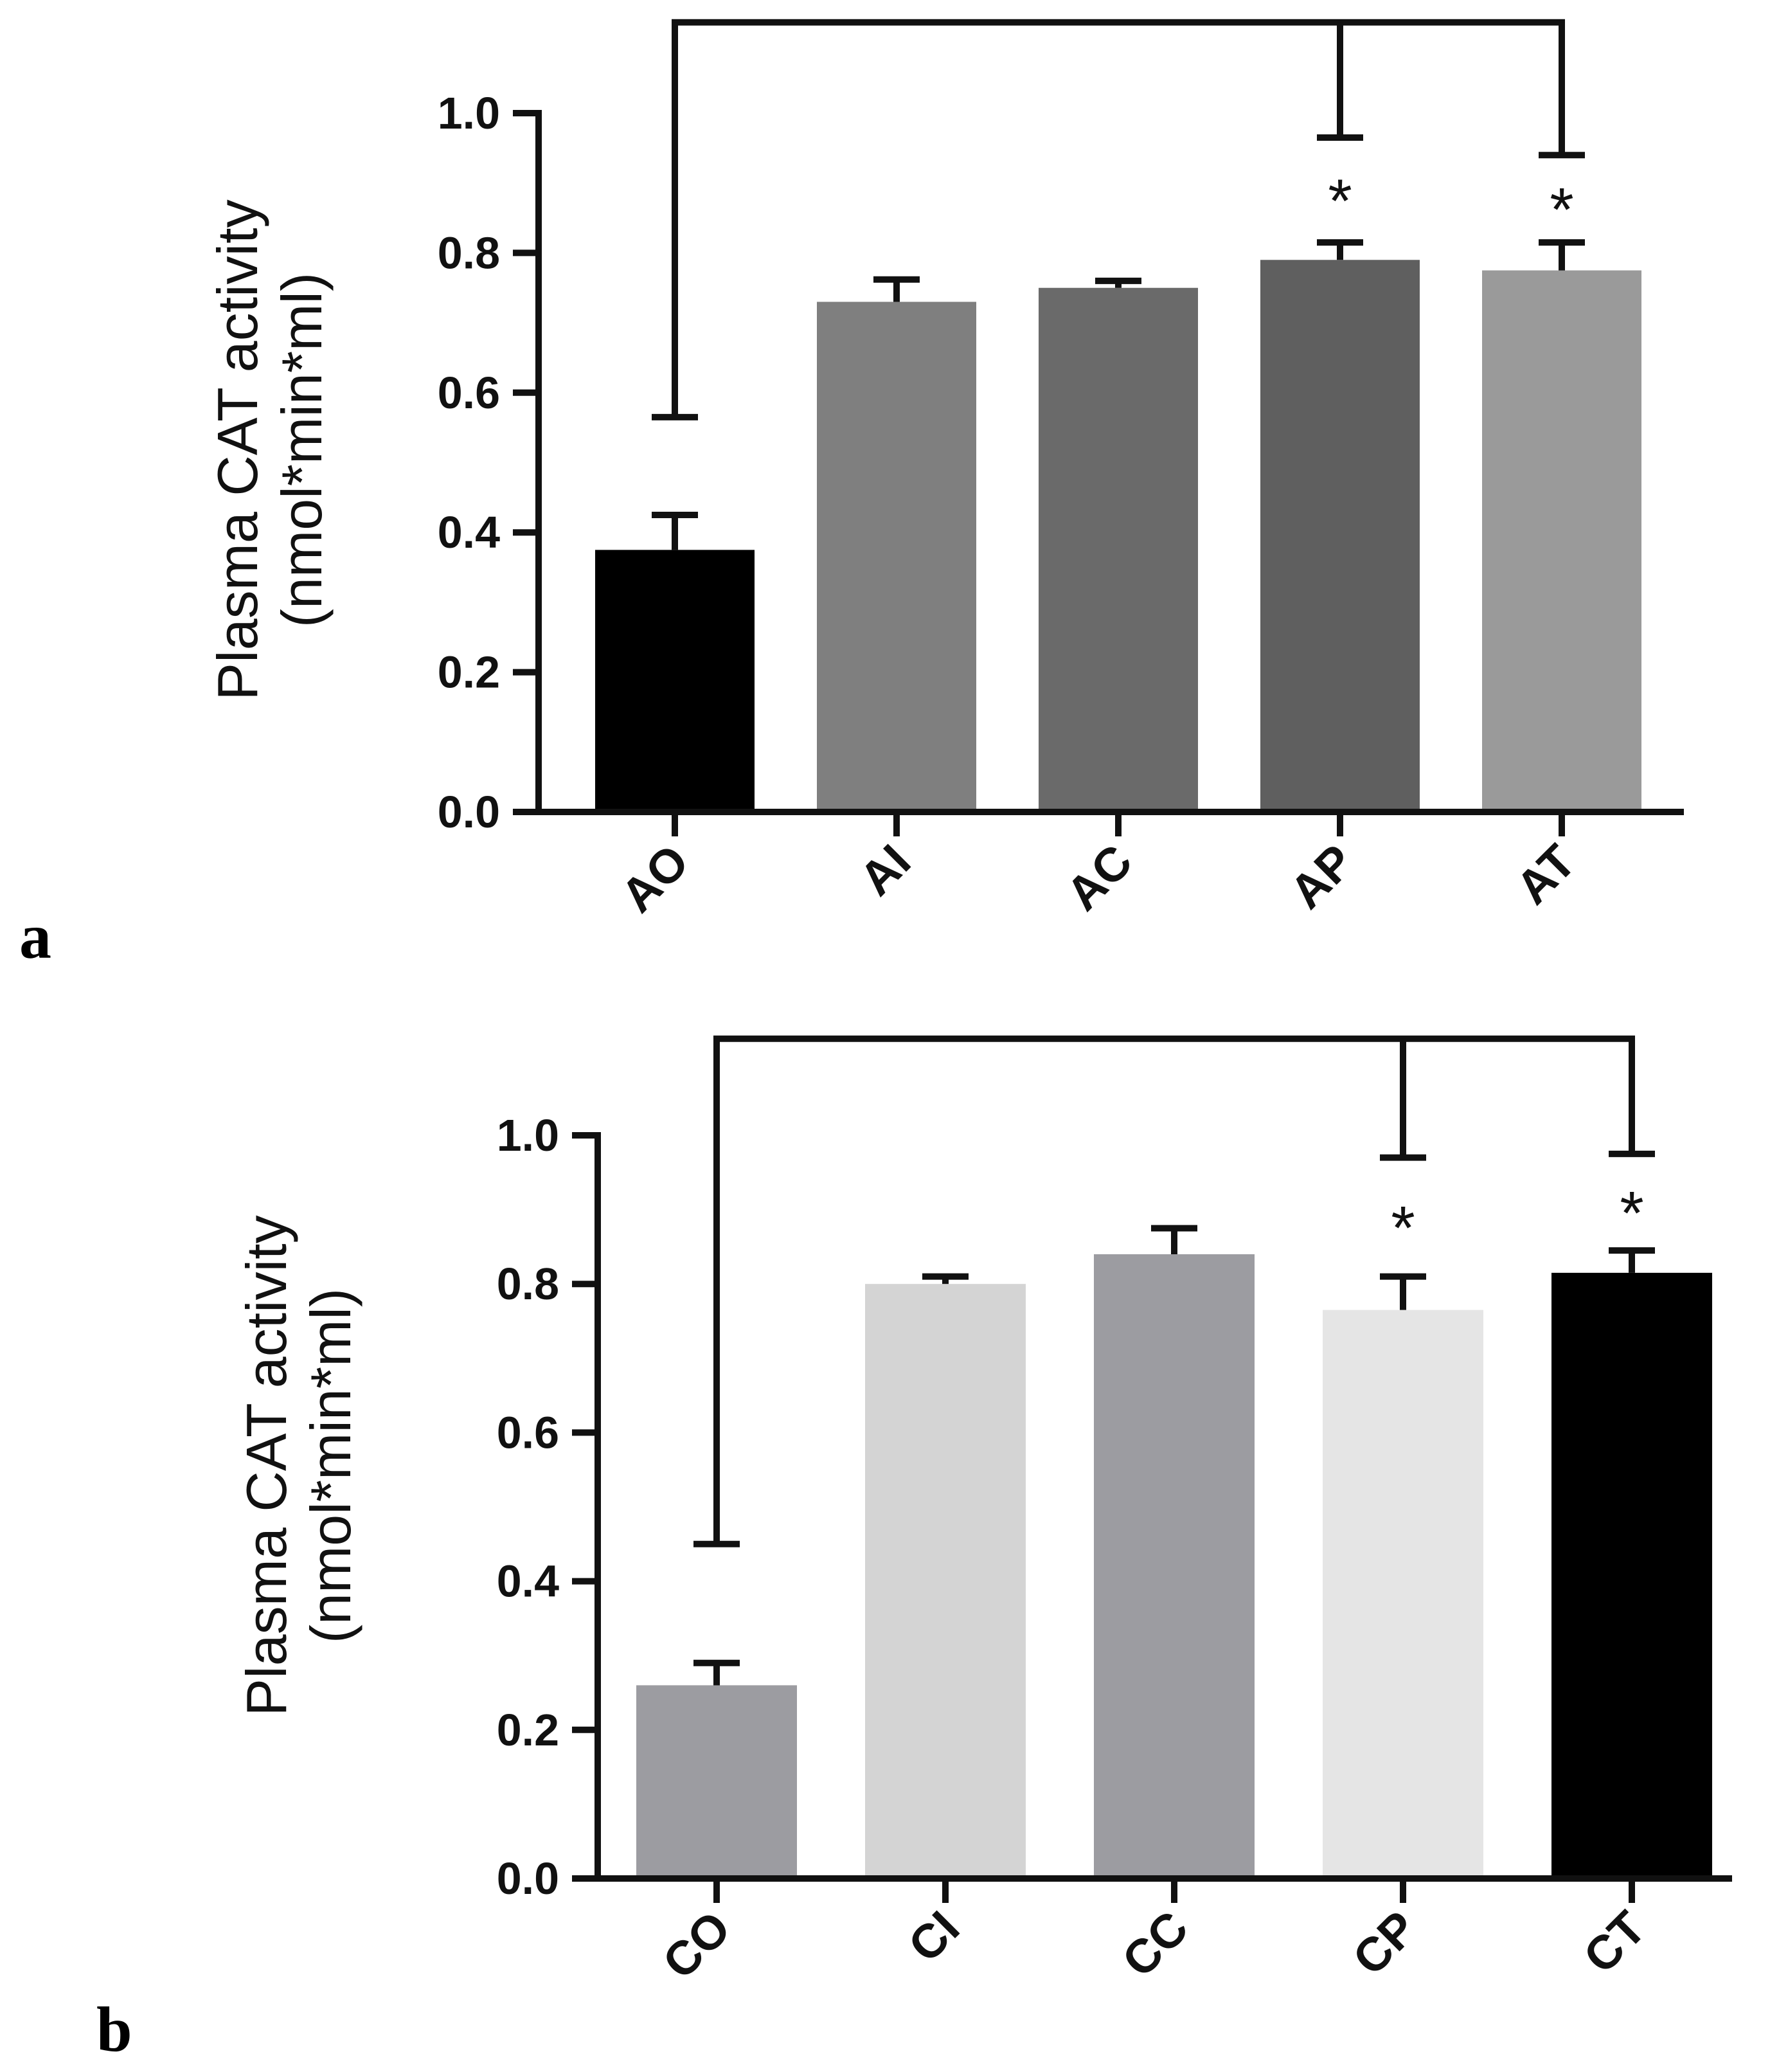  What do you see at coordinates (35, 936) in the screenshot?
I see `panel-label-a: a` at bounding box center [35, 936].